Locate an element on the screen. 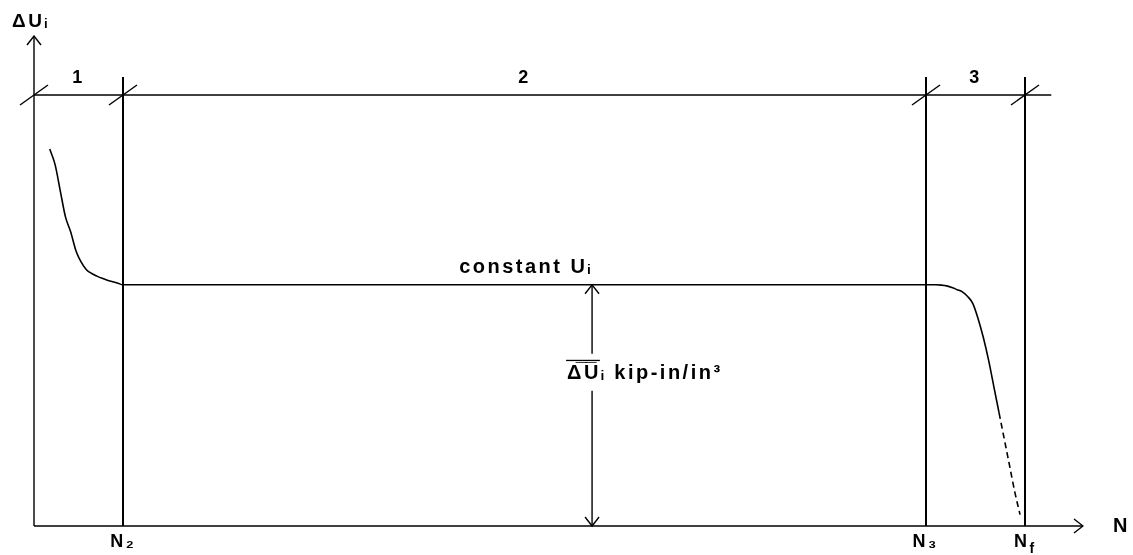 The image size is (1133, 555). x-axis-title: N is located at coordinates (1121, 525).